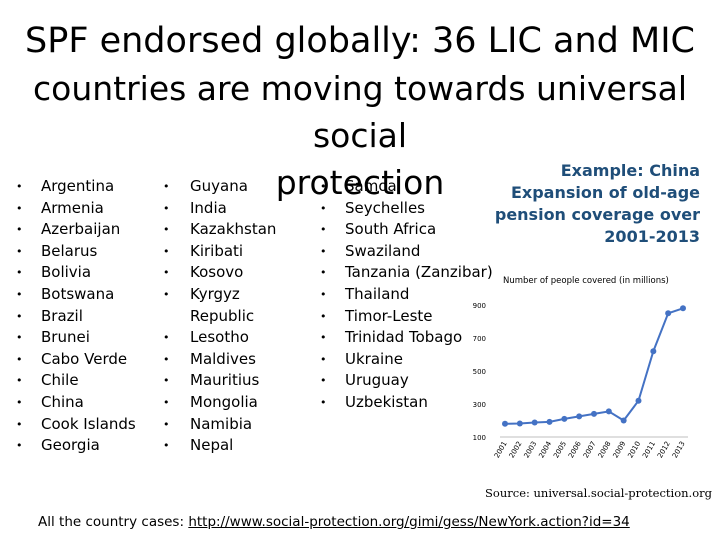 The image size is (720, 540). I want to click on source-note: Source: universal.social-protection.org, so click(598, 493).